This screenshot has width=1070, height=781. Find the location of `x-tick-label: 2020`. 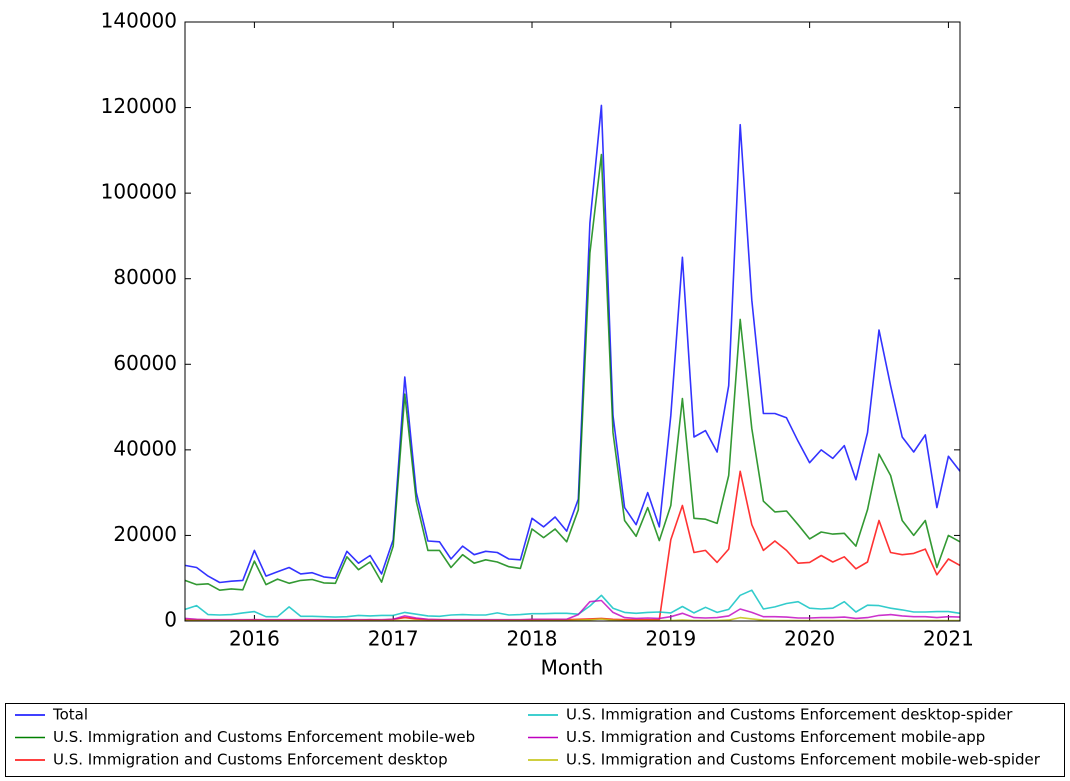

x-tick-label: 2020 is located at coordinates (809, 639).